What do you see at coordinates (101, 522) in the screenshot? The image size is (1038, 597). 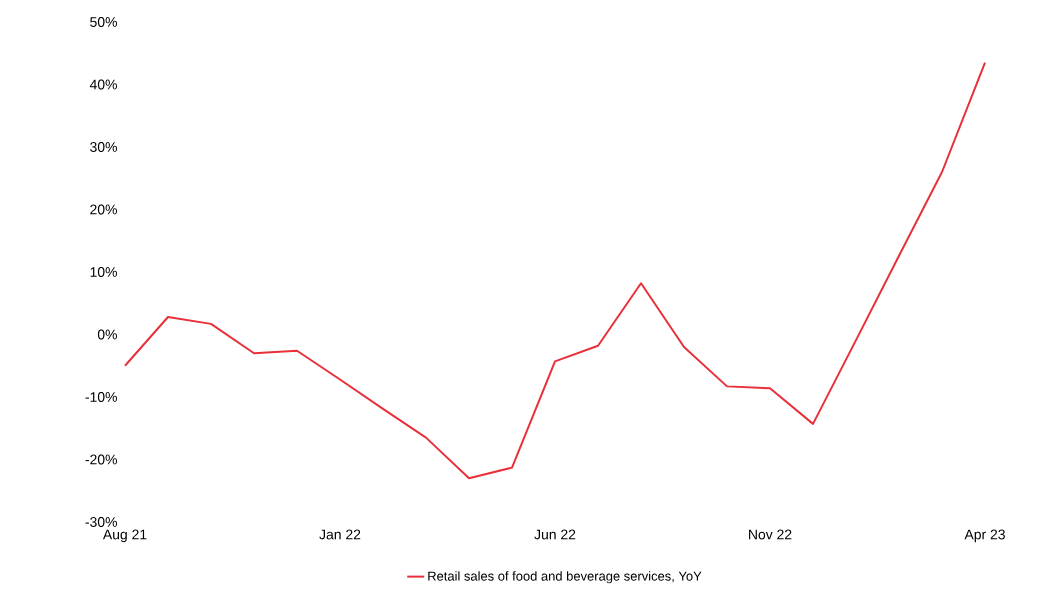 I see `y-tick-label: -30%` at bounding box center [101, 522].